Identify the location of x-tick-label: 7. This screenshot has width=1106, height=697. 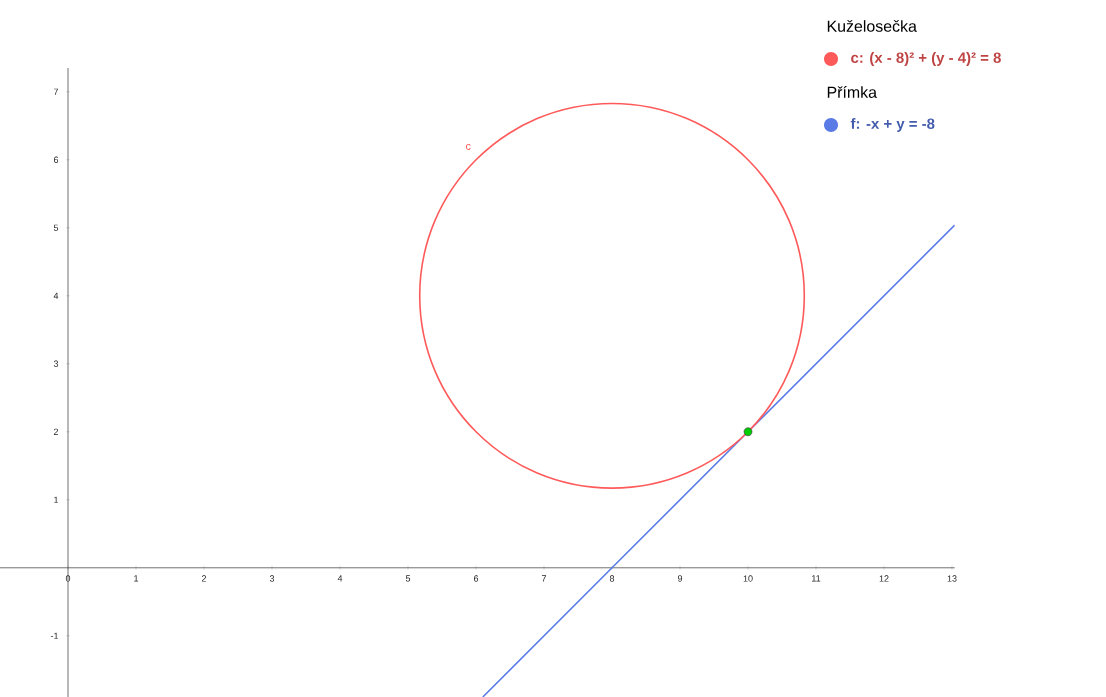
(544, 578).